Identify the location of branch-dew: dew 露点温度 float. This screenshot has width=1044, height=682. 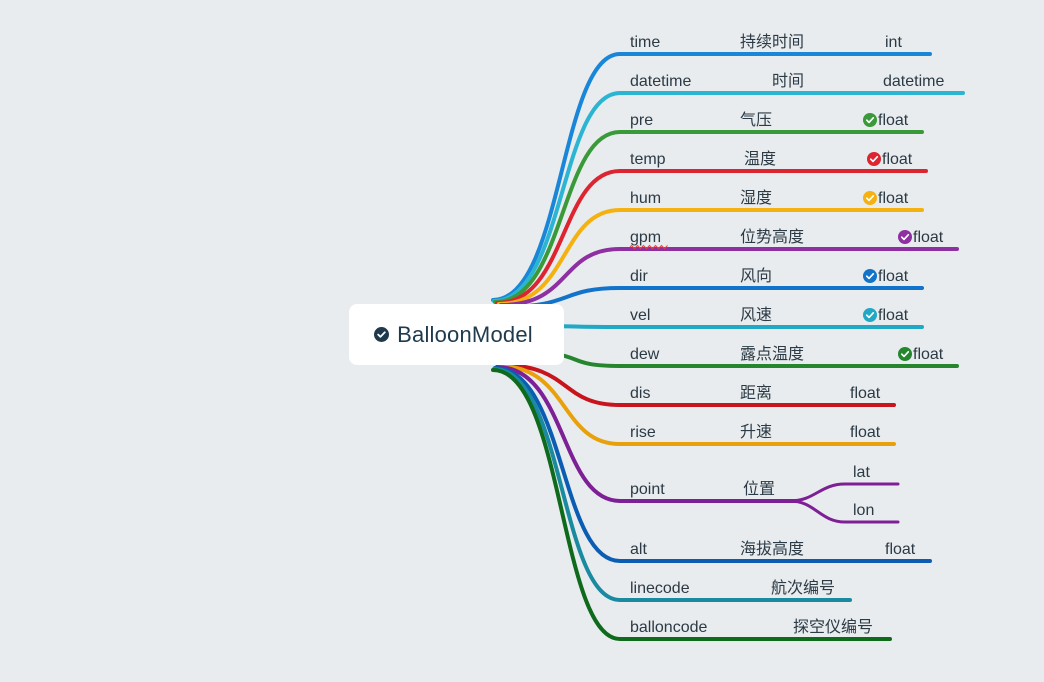
(738, 356).